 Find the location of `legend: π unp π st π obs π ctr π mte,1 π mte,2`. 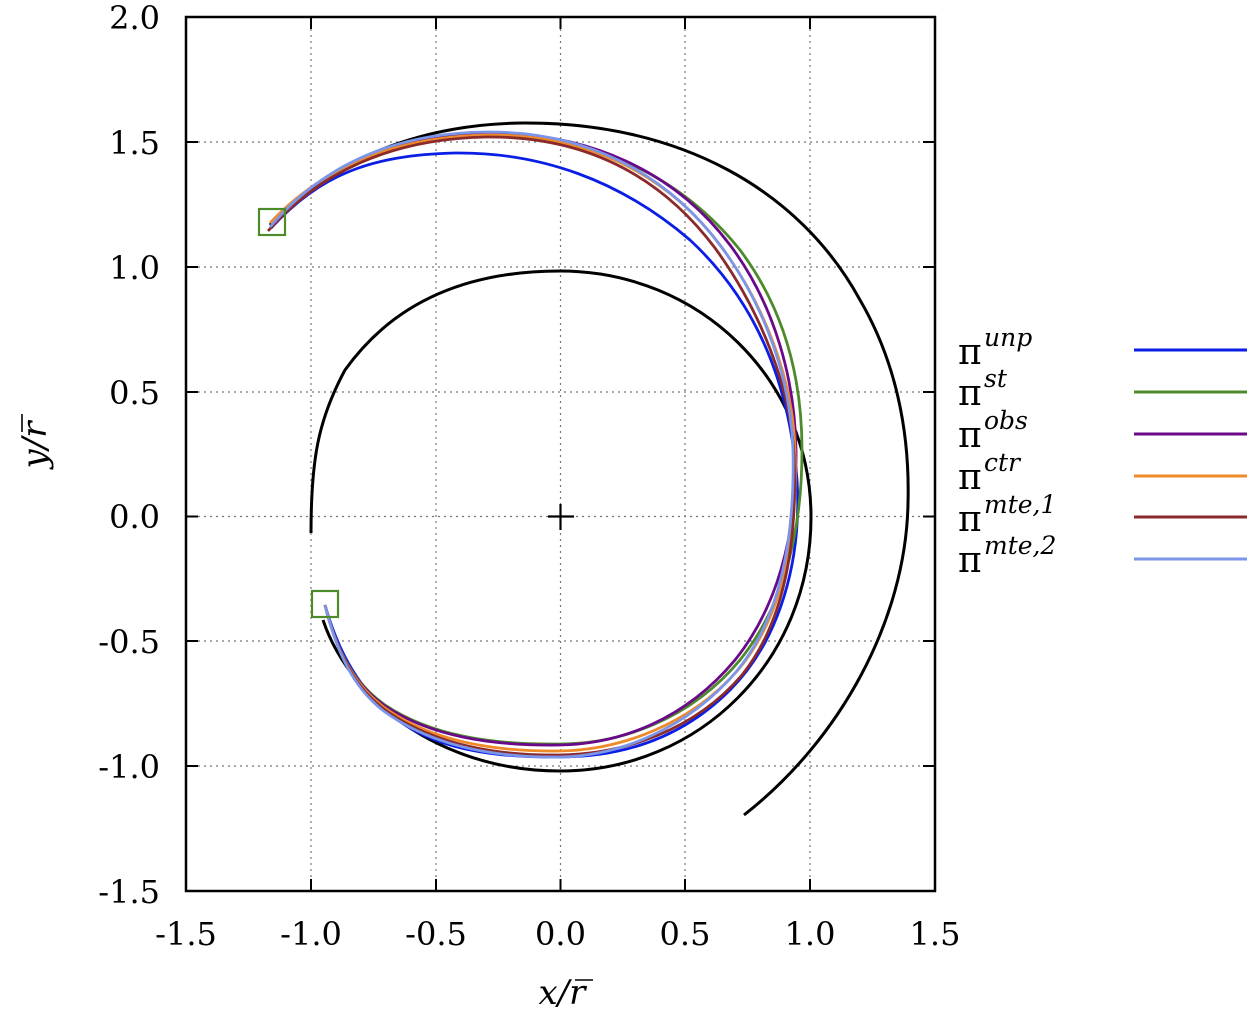

legend: π unp π st π obs π ctr π mte,1 π mte,2 is located at coordinates (1102, 452).